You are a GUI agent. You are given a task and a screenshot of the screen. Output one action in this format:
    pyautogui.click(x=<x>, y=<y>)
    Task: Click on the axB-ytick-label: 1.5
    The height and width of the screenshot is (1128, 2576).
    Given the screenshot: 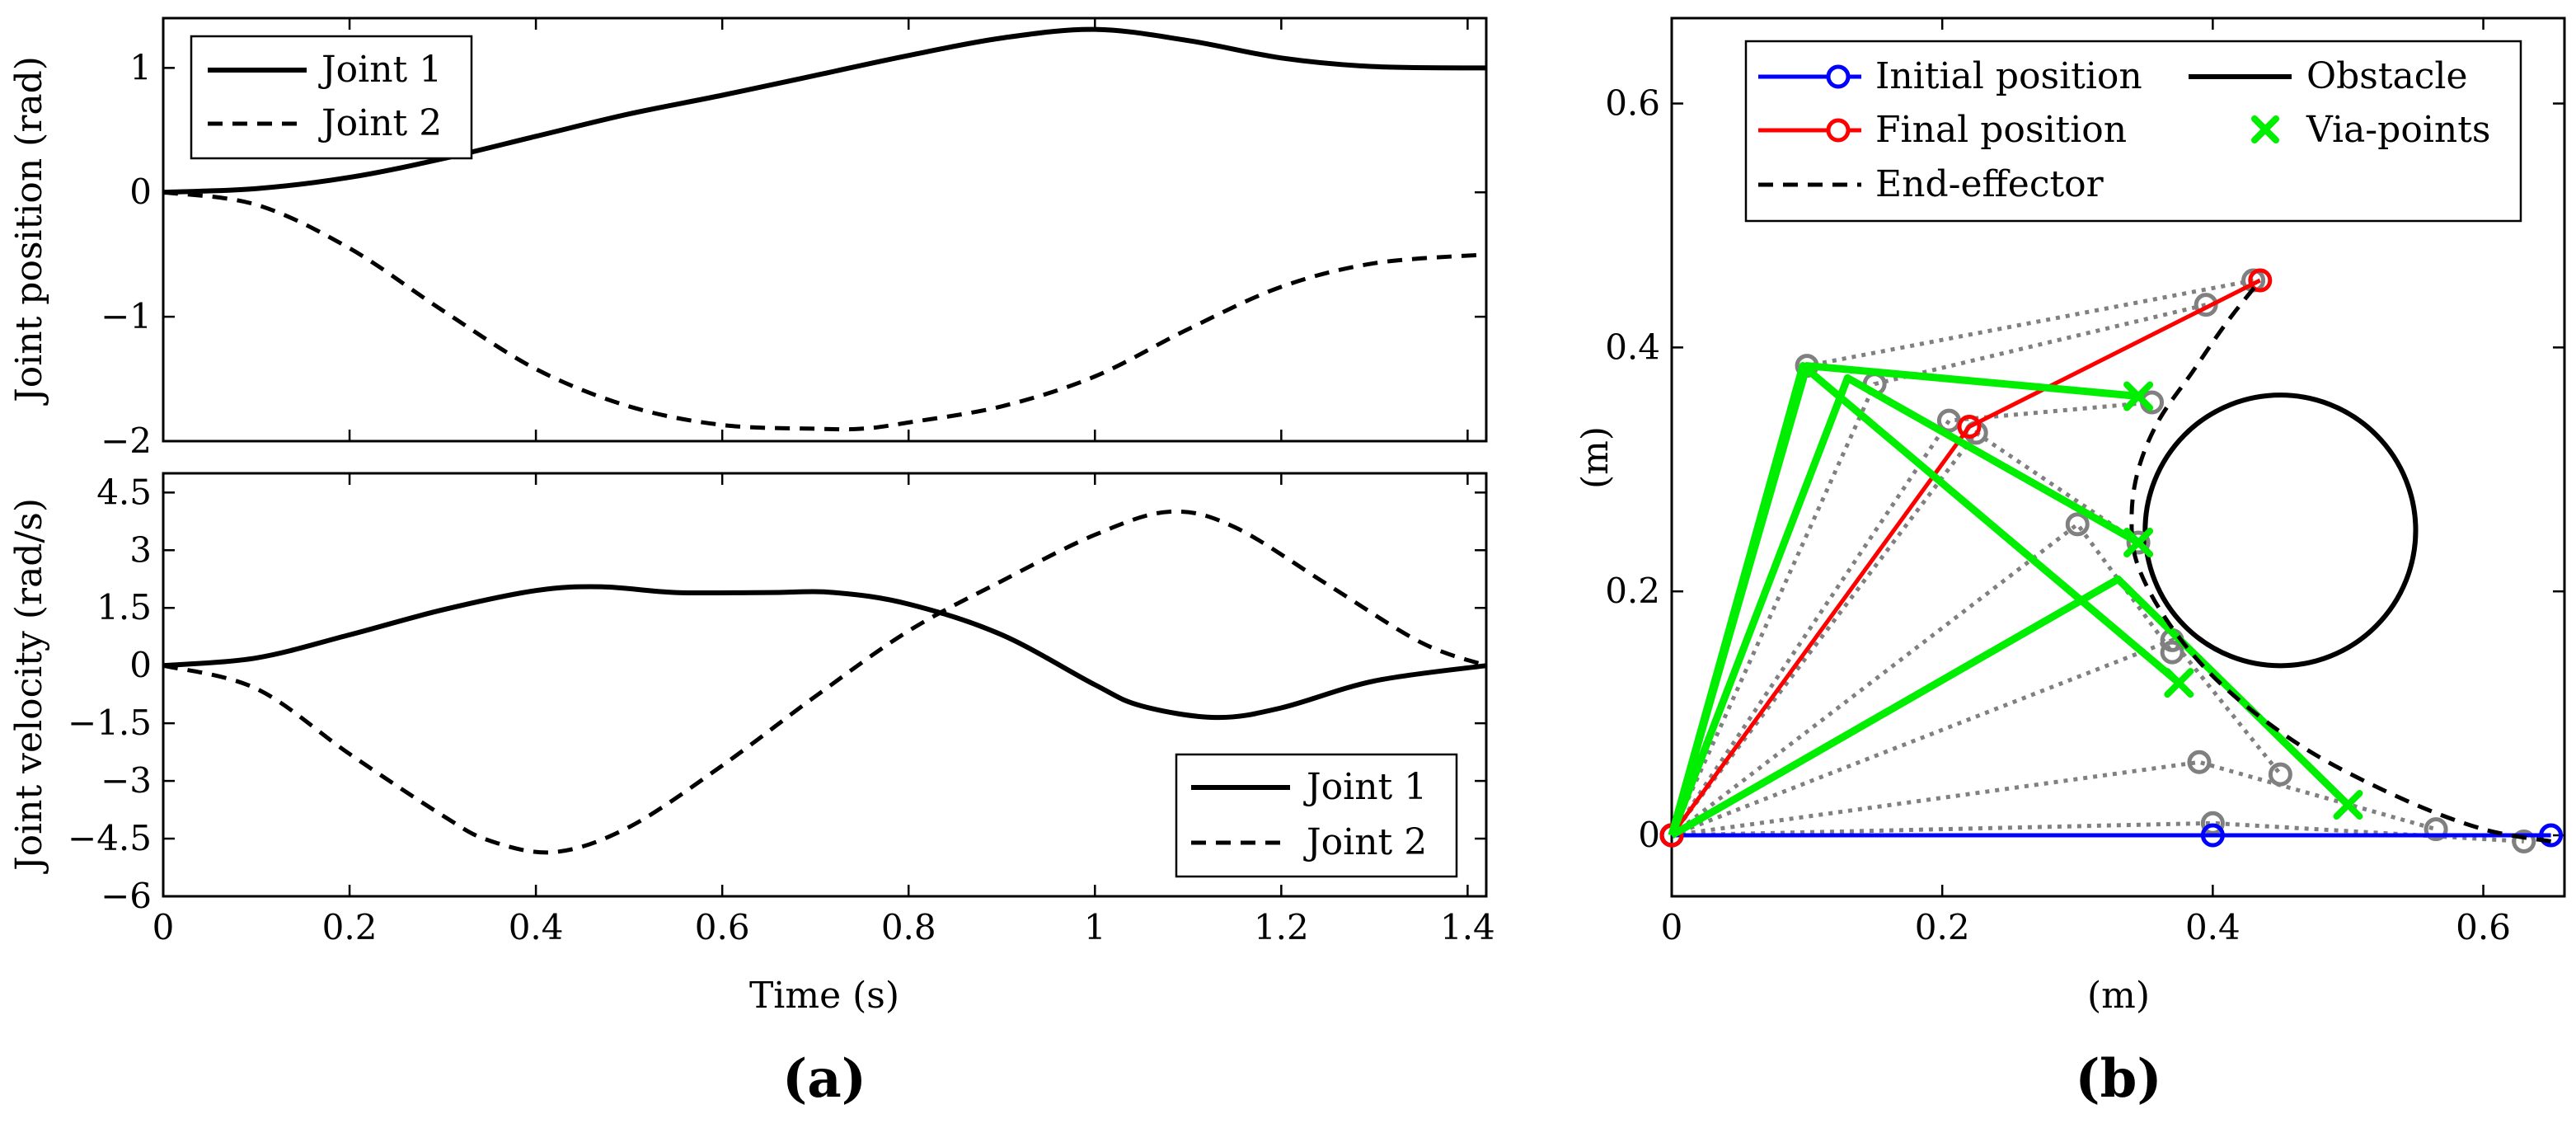 What is the action you would take?
    pyautogui.click(x=124, y=607)
    